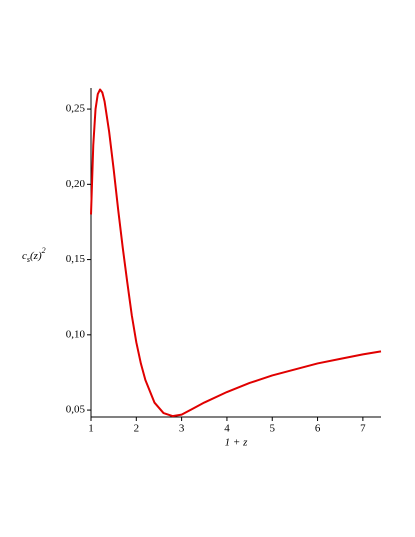 Image resolution: width=415 pixels, height=537 pixels. What do you see at coordinates (91, 429) in the screenshot?
I see `x-tick-label: 1` at bounding box center [91, 429].